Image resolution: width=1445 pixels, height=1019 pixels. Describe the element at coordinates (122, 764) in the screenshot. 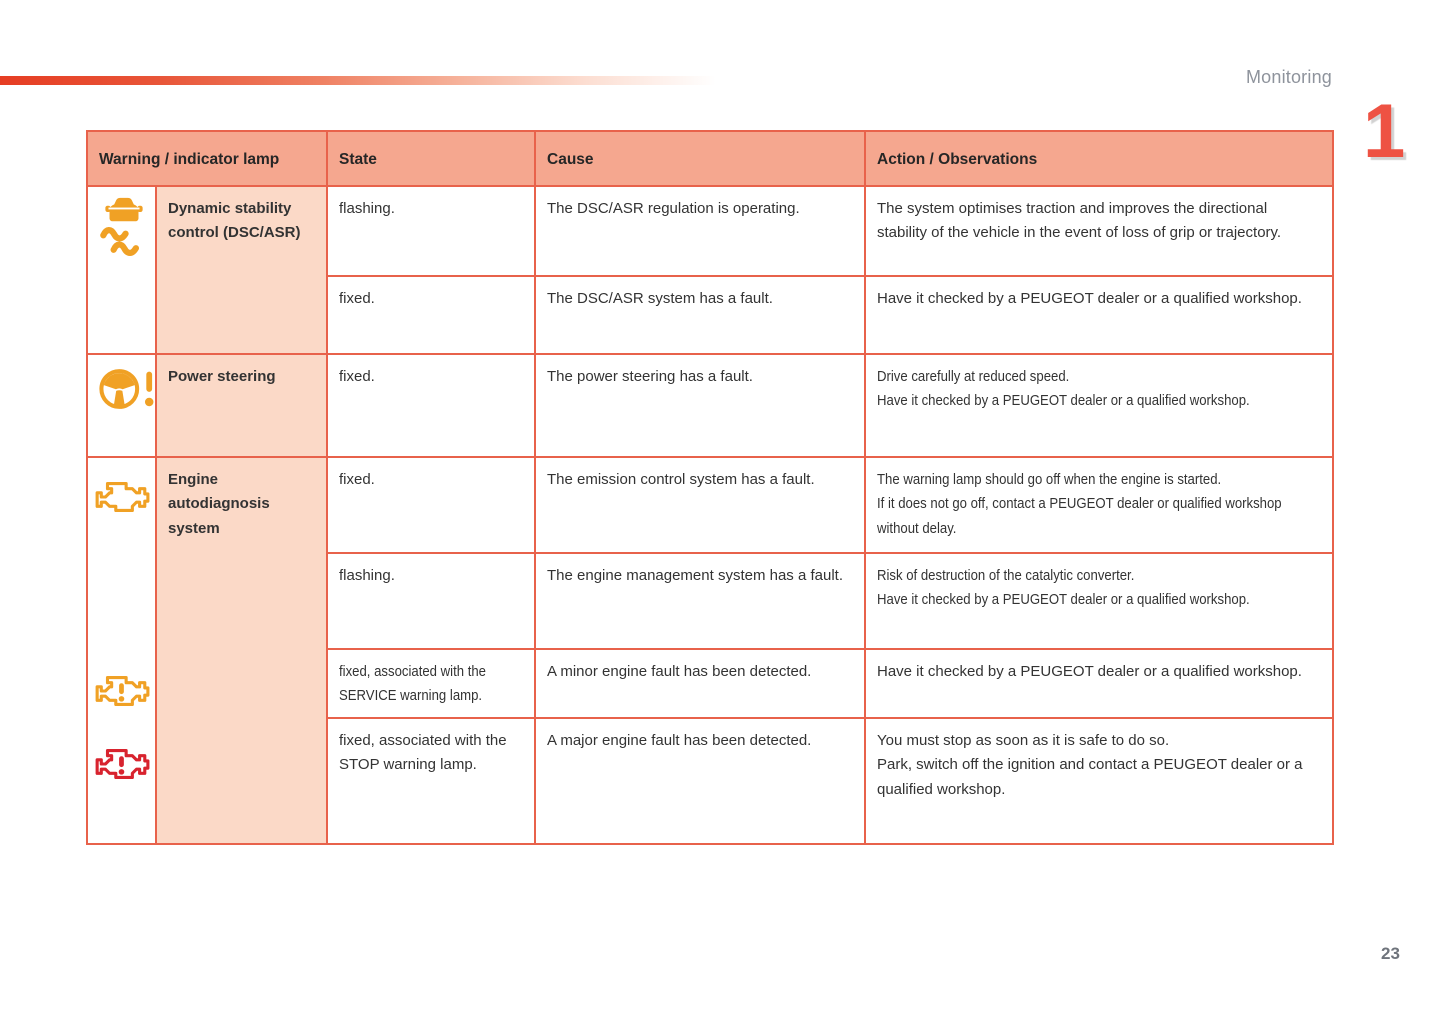

I see `engine-major-fault-lamp-icon` at that location.